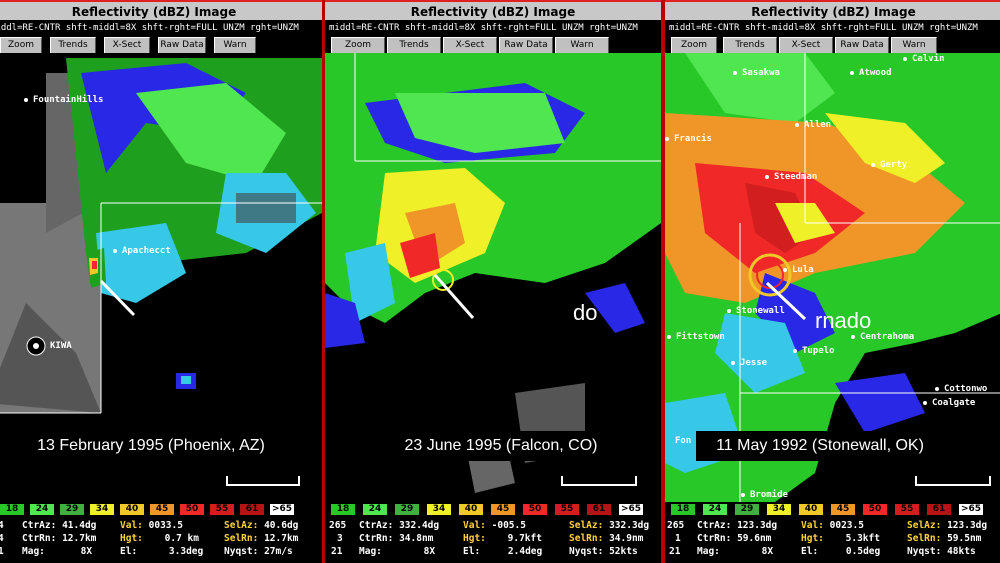 This screenshot has width=1000, height=563. I want to click on city-label: Centrahoma, so click(882, 337).